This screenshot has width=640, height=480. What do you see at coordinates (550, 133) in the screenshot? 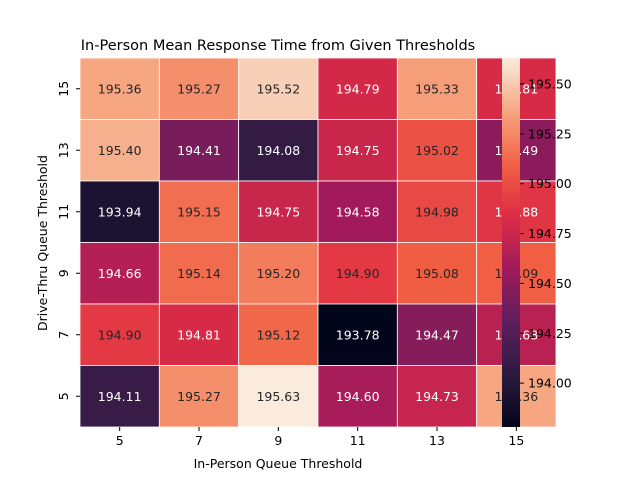
I see `colorbar-tick-label: 195.25` at bounding box center [550, 133].